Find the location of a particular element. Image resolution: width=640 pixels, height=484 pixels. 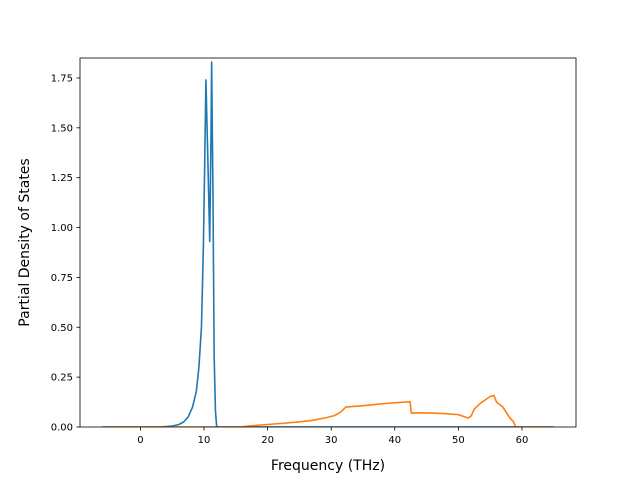

x-tick-label: 40 is located at coordinates (394, 440).